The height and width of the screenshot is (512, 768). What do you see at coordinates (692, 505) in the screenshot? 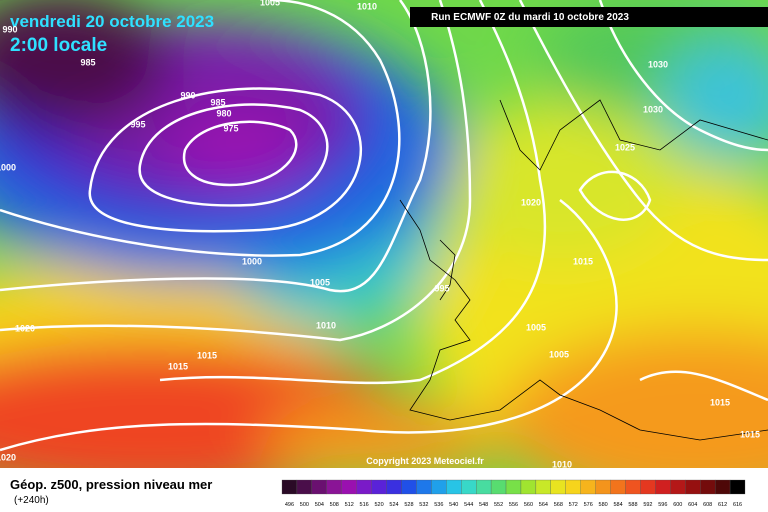
I see `scale-label: 604` at bounding box center [692, 505].